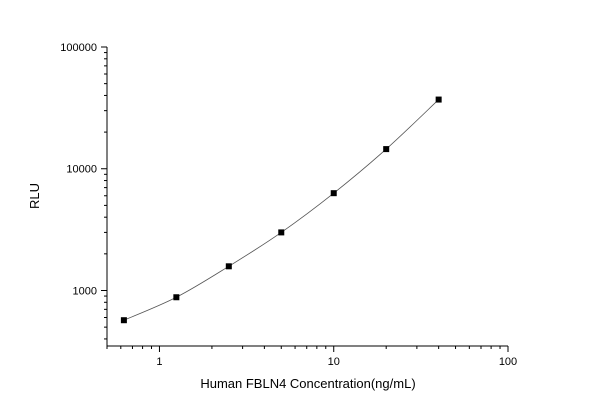 The height and width of the screenshot is (419, 590). Describe the element at coordinates (508, 362) in the screenshot. I see `x-tick-label: 100` at that location.